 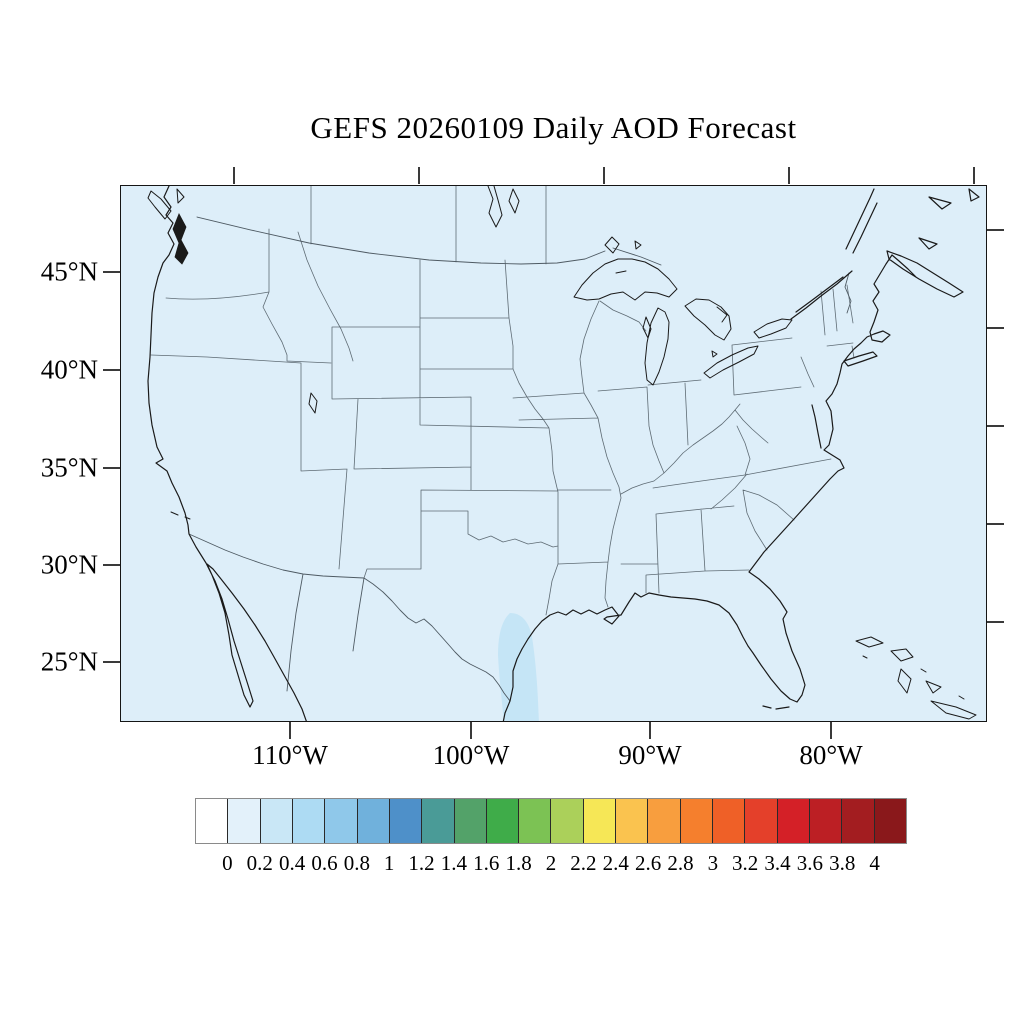 What do you see at coordinates (389, 863) in the screenshot?
I see `colorbar-tick-label: 1` at bounding box center [389, 863].